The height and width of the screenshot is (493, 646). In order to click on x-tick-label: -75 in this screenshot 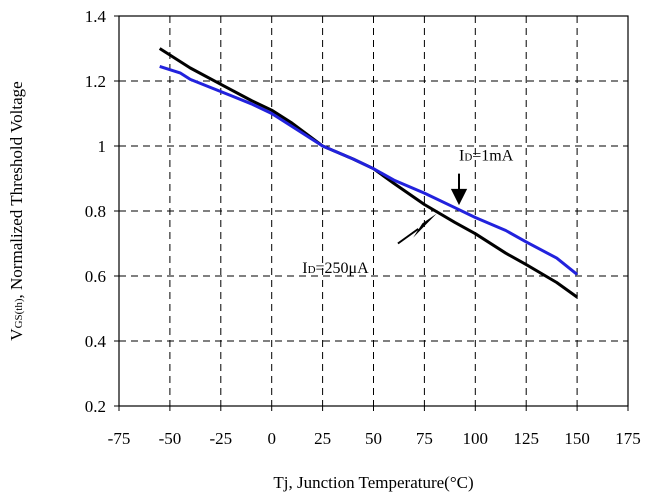, I will do `click(119, 438)`.